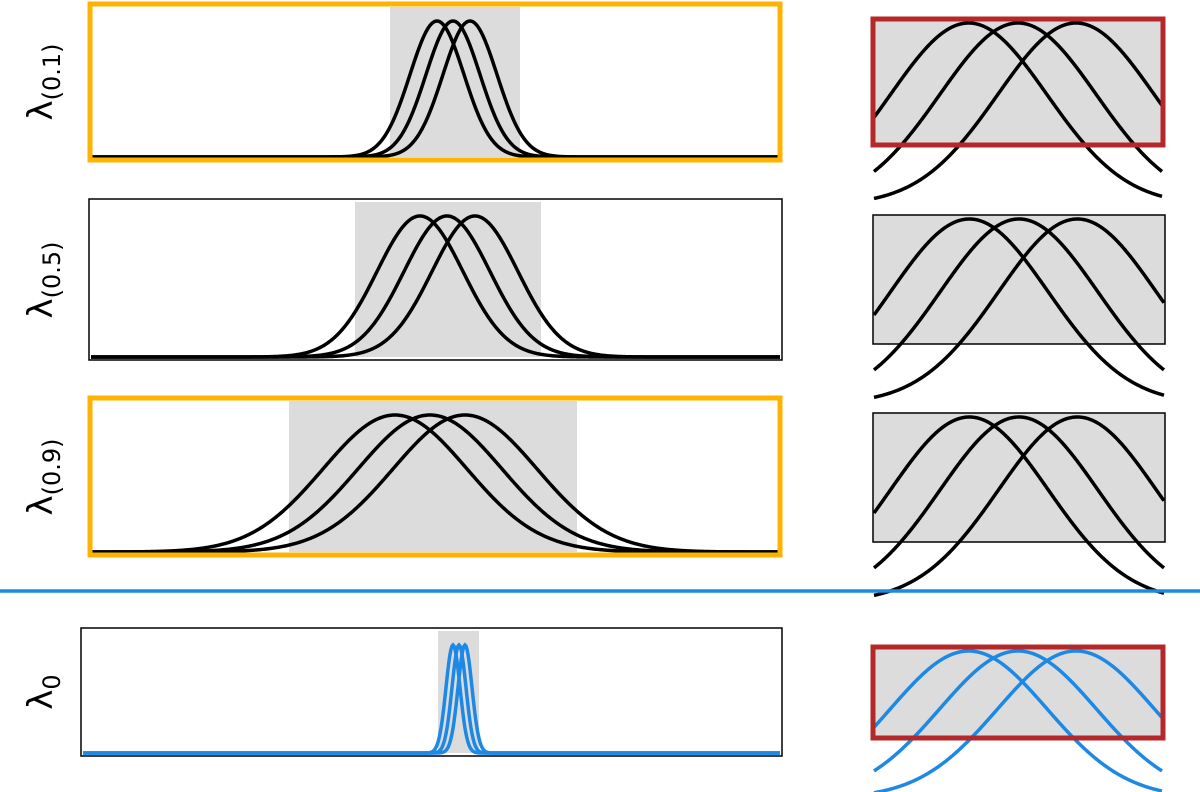 Image resolution: width=1200 pixels, height=792 pixels. Describe the element at coordinates (448, 279) in the screenshot. I see `highlight-region` at that location.